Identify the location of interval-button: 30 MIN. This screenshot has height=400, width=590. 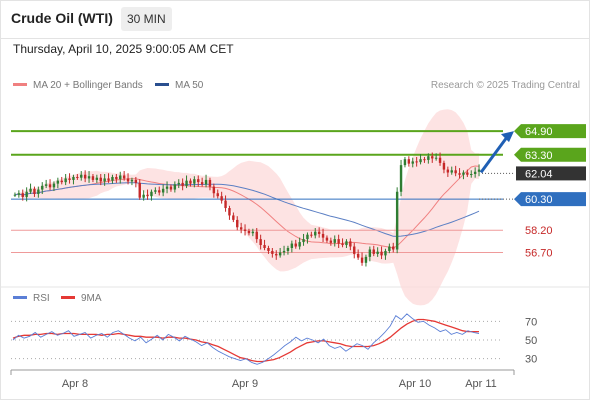
(146, 19).